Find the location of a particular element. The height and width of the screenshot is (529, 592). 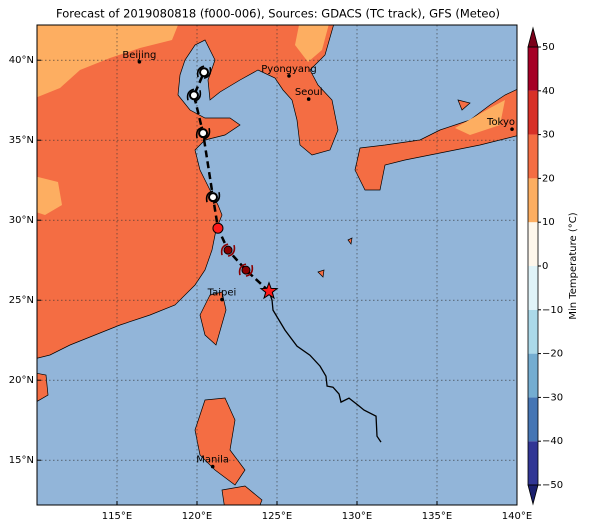

city-label: Pyongyang is located at coordinates (288, 69).